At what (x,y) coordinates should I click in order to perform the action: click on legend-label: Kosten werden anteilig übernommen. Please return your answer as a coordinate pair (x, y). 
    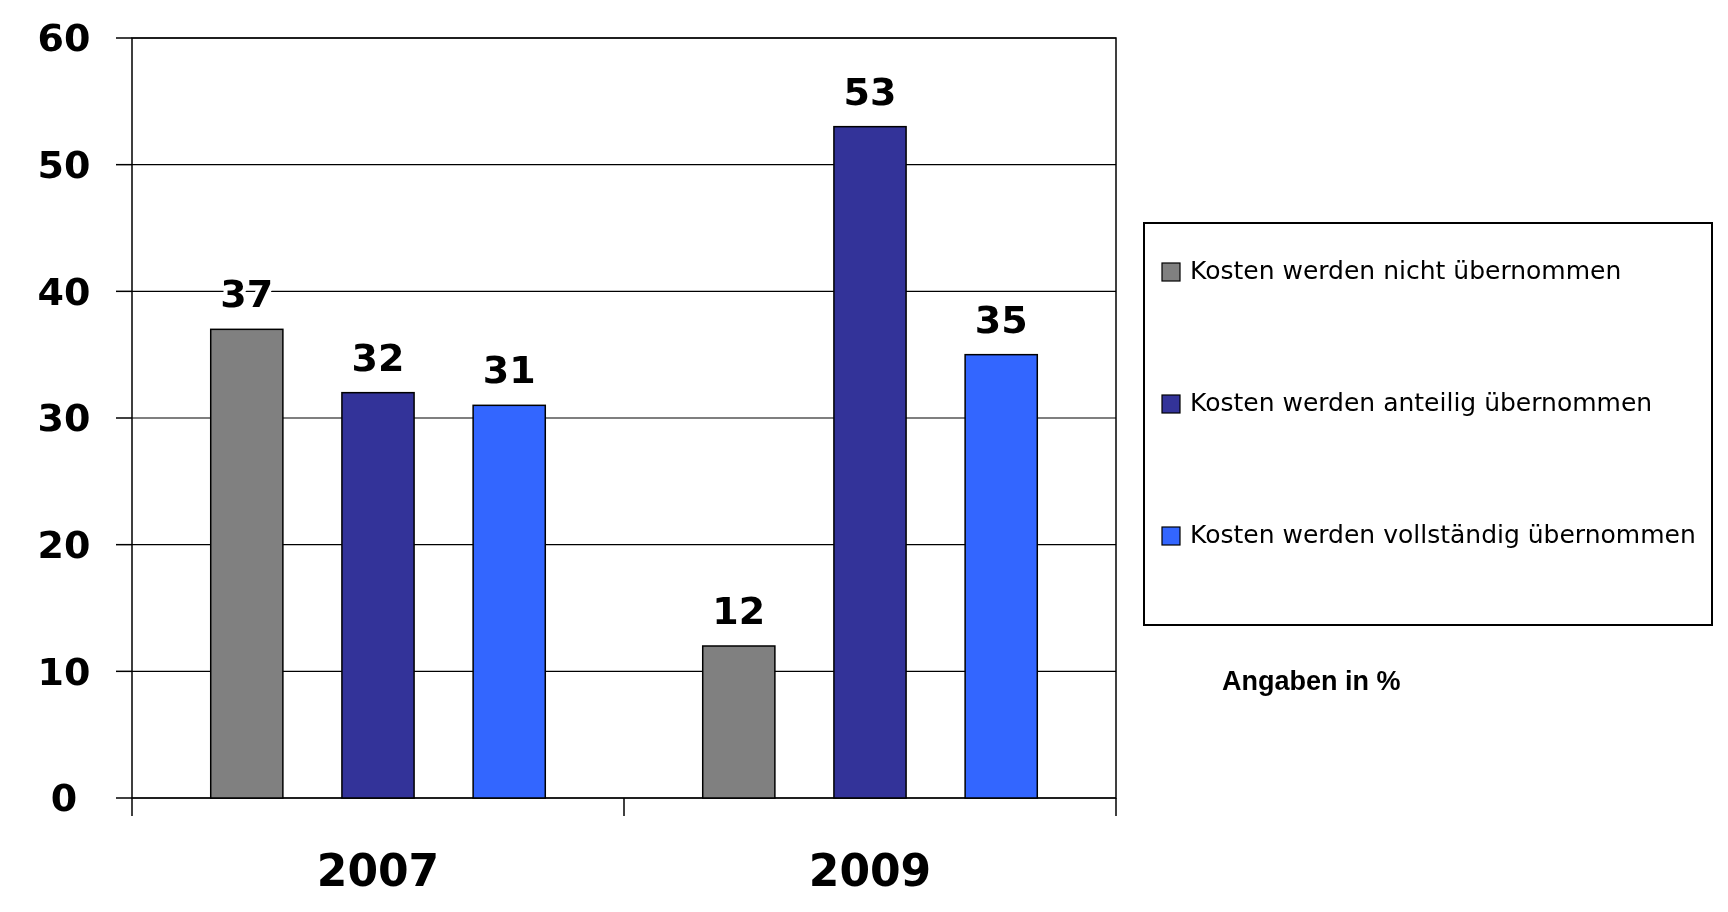
    Looking at the image, I should click on (1421, 402).